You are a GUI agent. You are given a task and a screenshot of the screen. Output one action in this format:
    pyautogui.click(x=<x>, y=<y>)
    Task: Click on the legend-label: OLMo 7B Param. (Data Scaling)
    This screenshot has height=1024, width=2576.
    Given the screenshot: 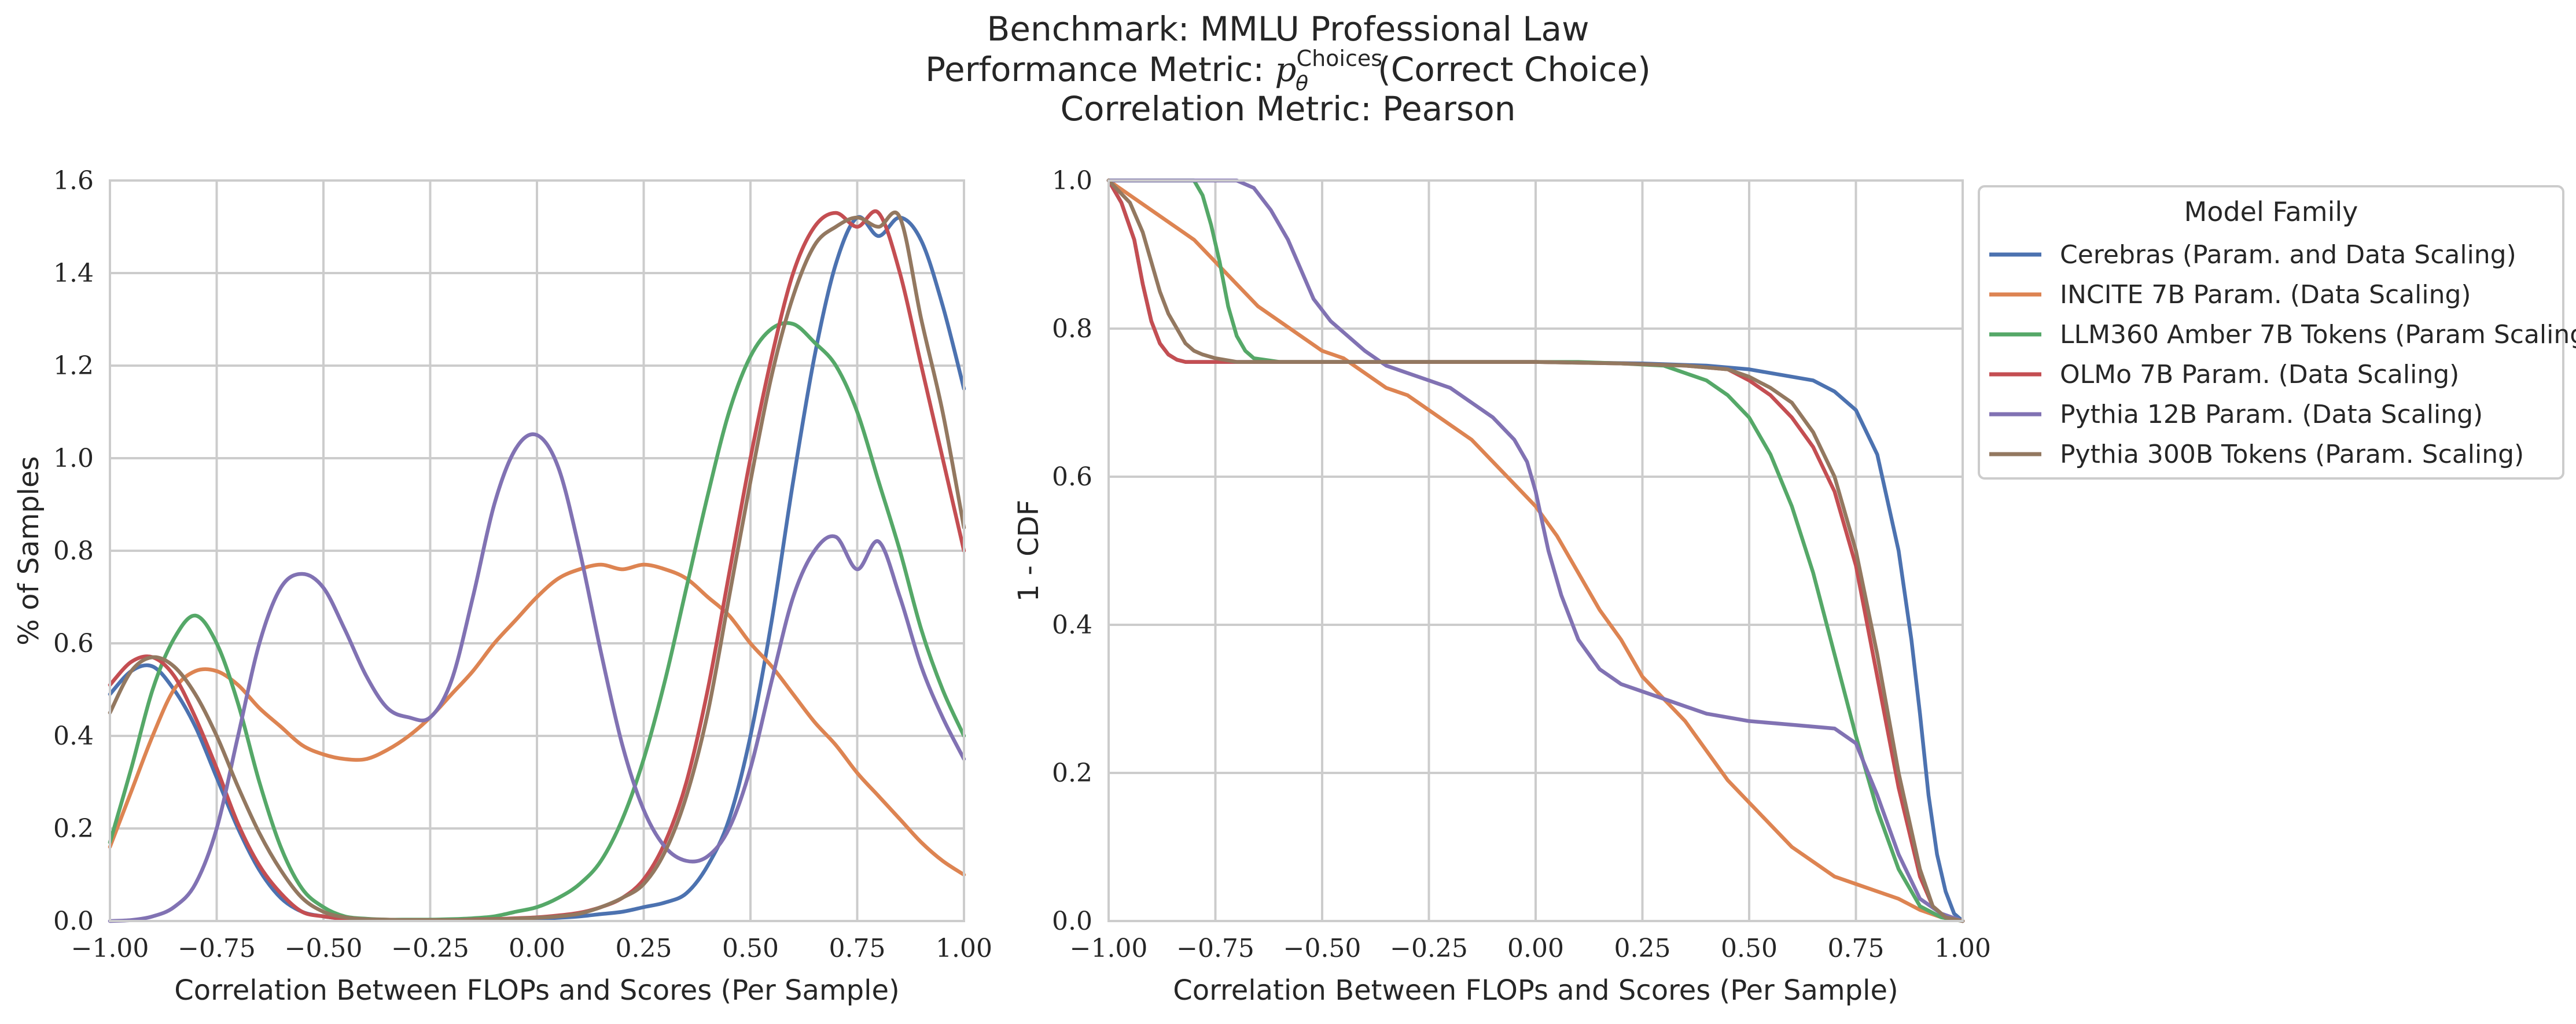 What is the action you would take?
    pyautogui.click(x=2259, y=374)
    